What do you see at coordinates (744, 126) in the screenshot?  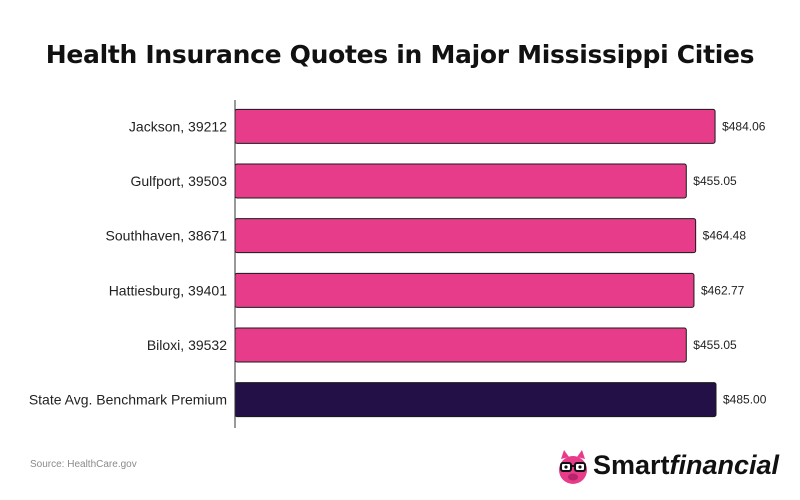 I see `value-label: $484.06` at bounding box center [744, 126].